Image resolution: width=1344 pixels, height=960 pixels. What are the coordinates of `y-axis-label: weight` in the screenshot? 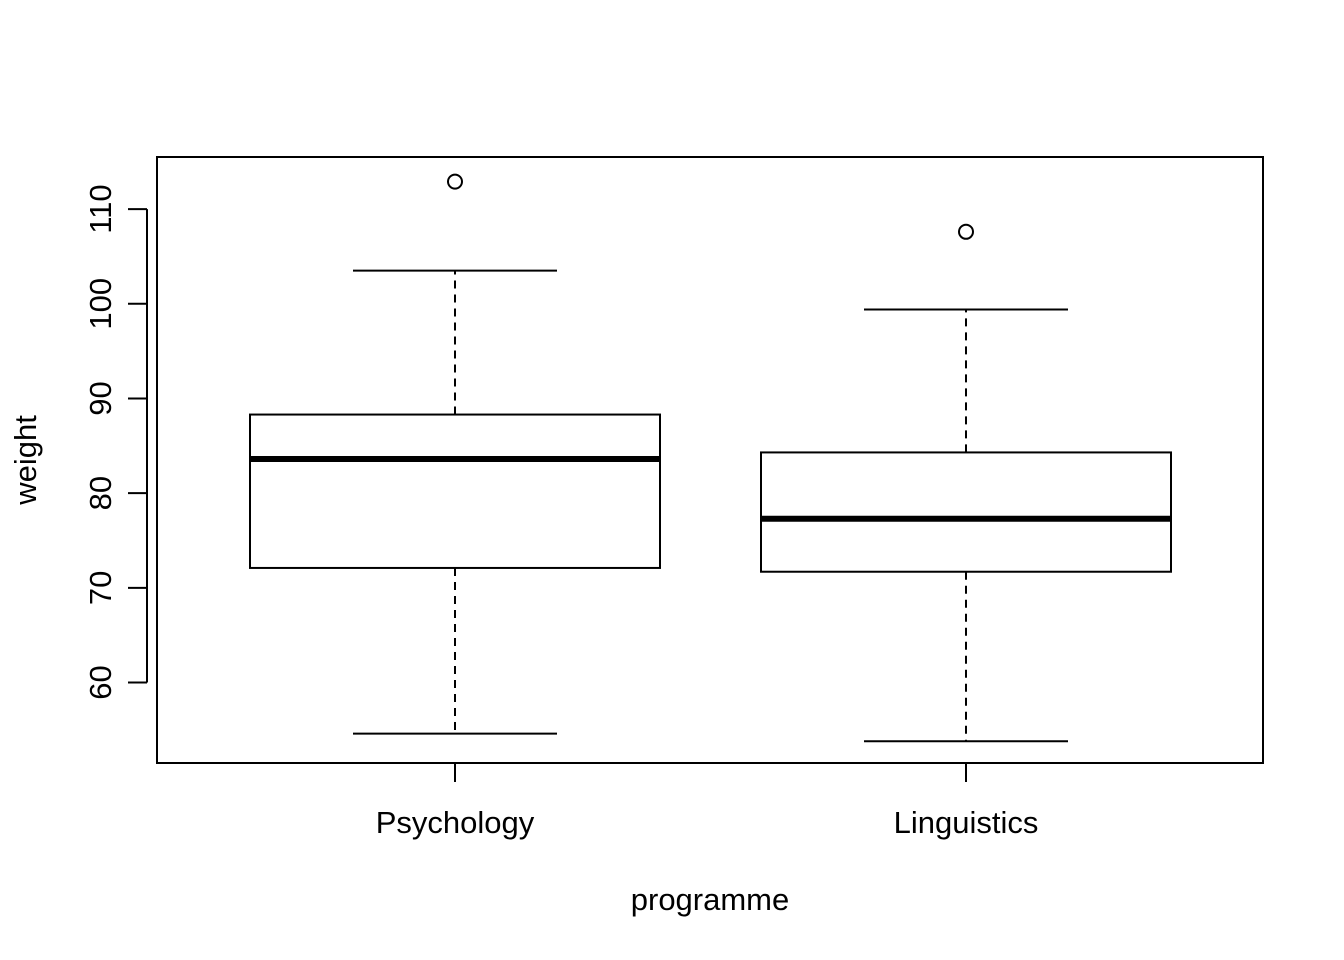 It's located at (25, 460).